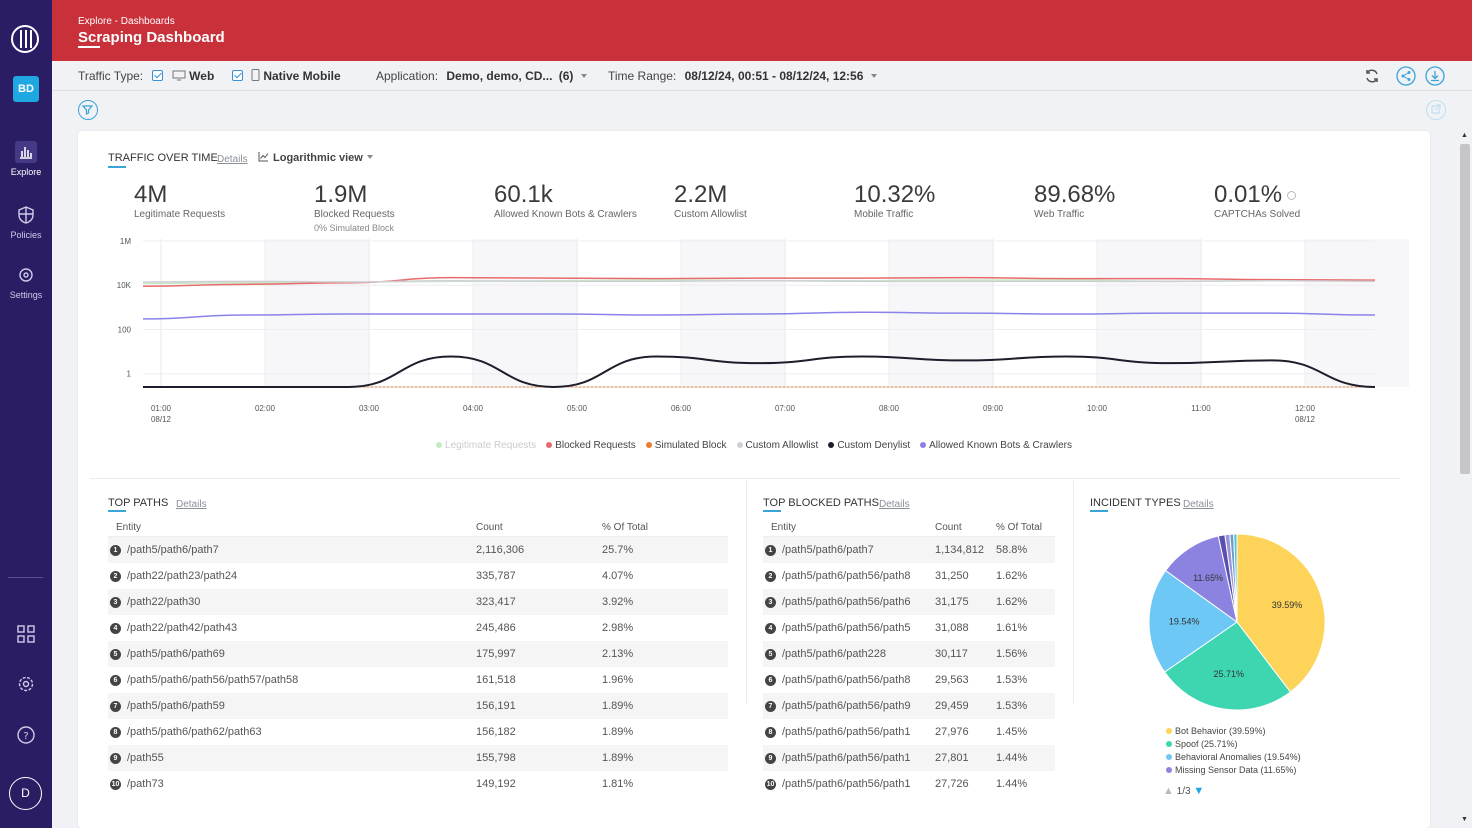 The height and width of the screenshot is (828, 1472). Describe the element at coordinates (1435, 76) in the screenshot. I see `download-icon` at that location.